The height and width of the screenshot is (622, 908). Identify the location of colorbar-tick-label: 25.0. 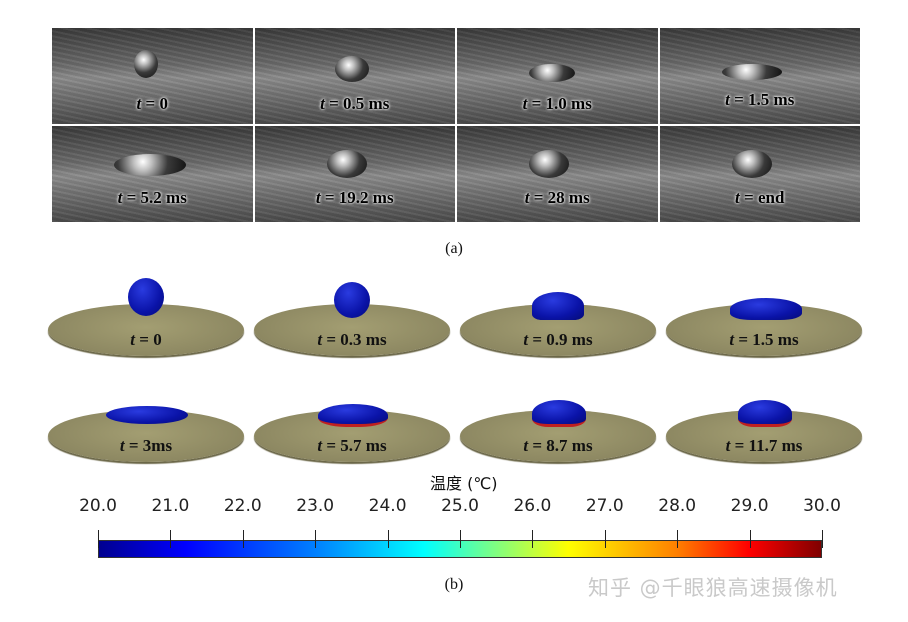
(460, 506).